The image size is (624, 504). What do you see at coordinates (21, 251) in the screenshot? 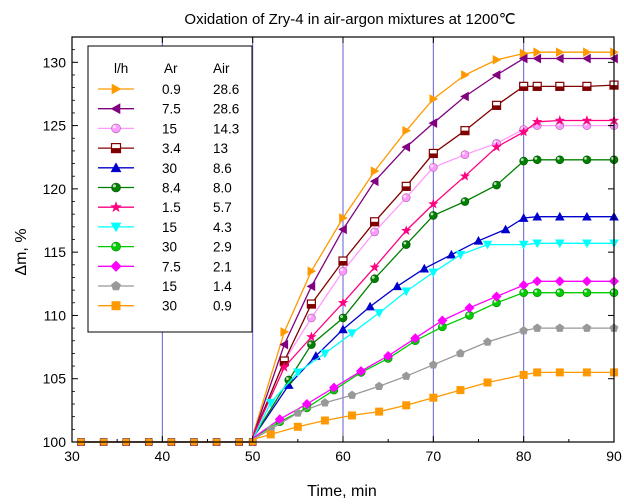
I see `y-axis-label: Δm, %` at bounding box center [21, 251].